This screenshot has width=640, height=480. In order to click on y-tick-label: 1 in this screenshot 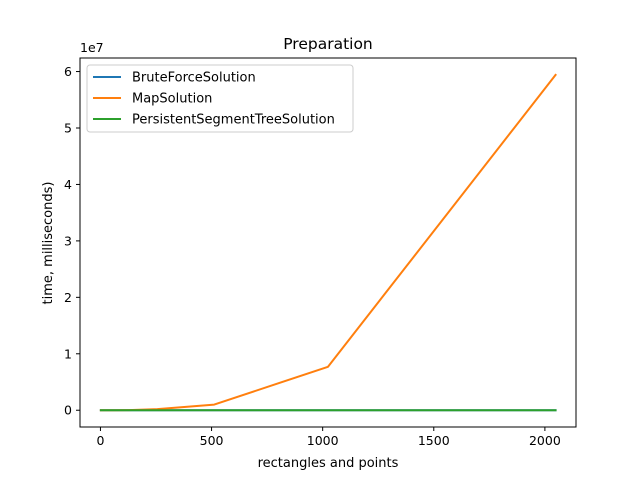, I will do `click(68, 353)`.